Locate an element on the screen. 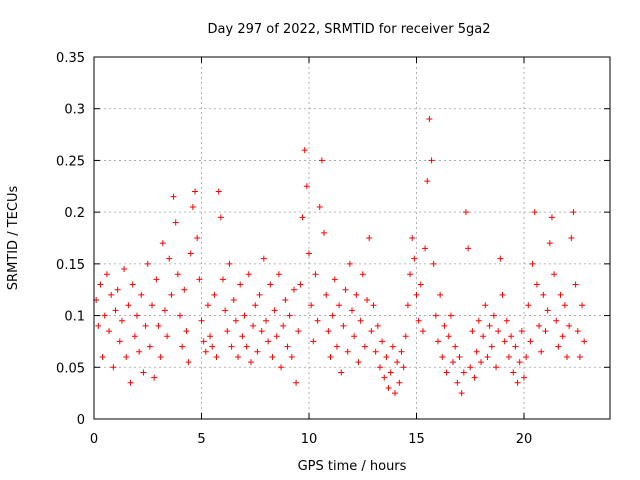  x-tick-labels: 0 5 10 15 20 is located at coordinates (311, 439).